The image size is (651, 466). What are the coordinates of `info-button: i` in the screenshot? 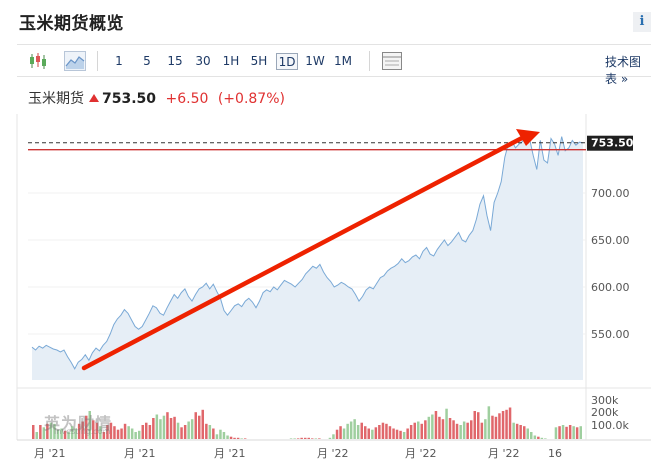 It's located at (642, 22).